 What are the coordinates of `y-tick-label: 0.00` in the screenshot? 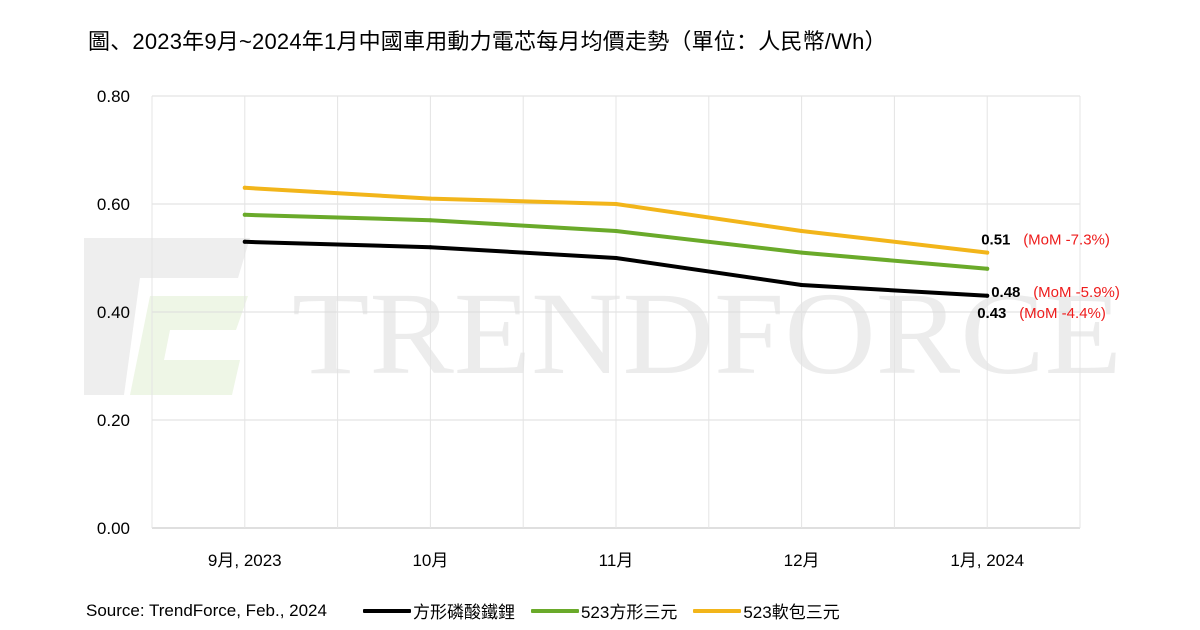 It's located at (113, 528).